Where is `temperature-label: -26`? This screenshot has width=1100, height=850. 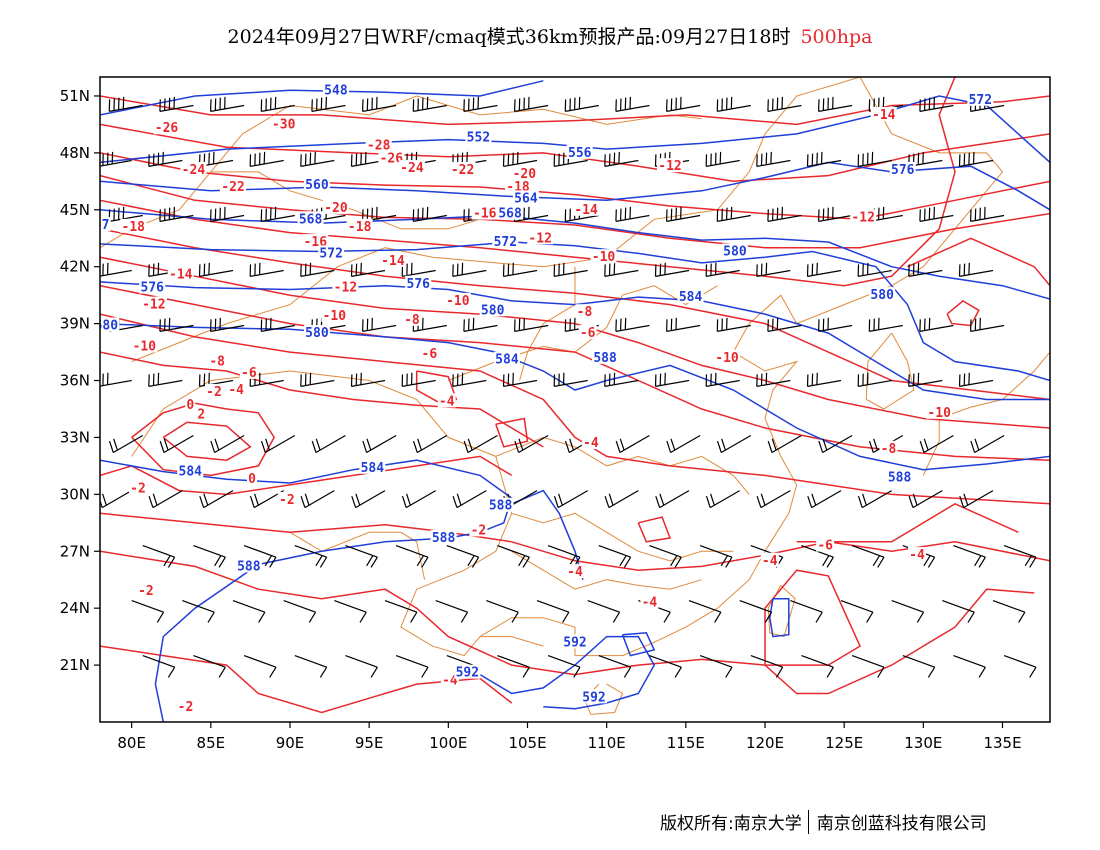 temperature-label: -26 is located at coordinates (392, 159).